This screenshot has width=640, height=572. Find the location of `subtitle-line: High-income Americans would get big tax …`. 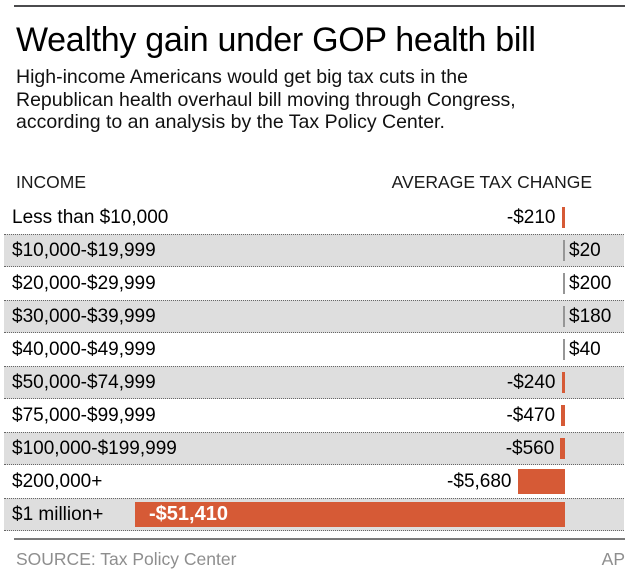

subtitle-line: High-income Americans would get big tax … is located at coordinates (242, 77).